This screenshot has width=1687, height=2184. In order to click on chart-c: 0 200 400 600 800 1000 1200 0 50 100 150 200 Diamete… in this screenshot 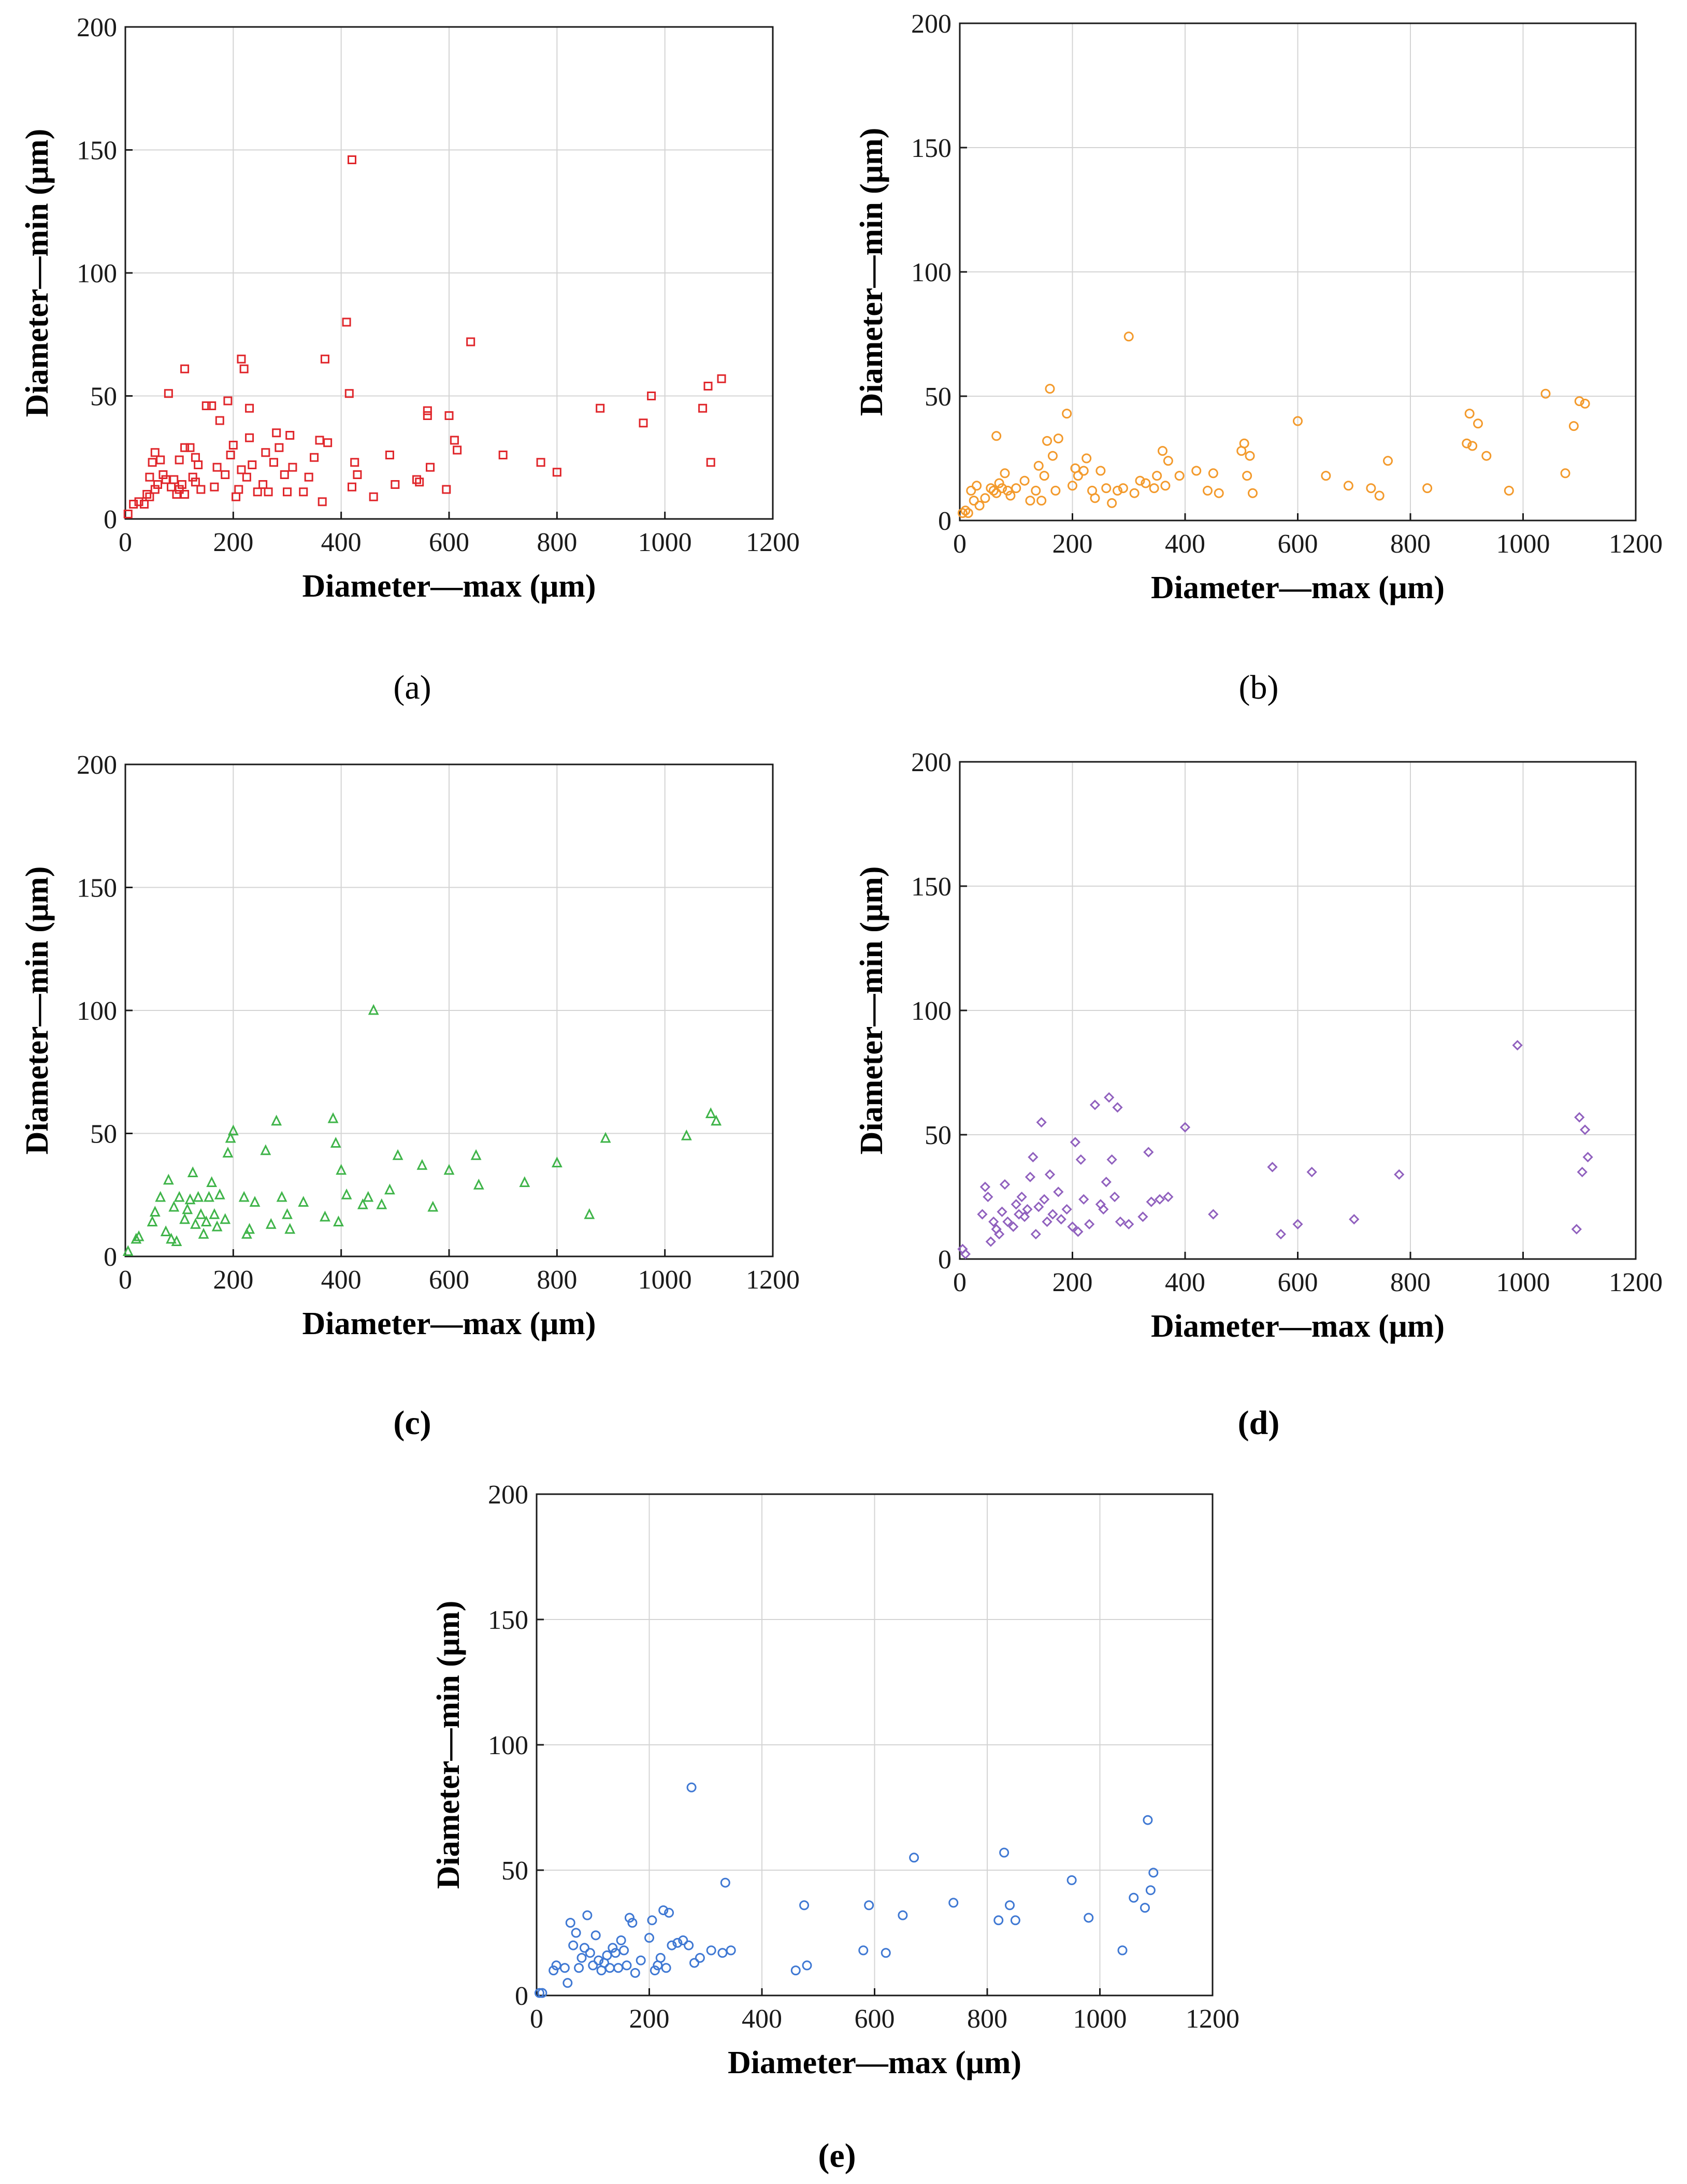, I will do `click(410, 1045)`.